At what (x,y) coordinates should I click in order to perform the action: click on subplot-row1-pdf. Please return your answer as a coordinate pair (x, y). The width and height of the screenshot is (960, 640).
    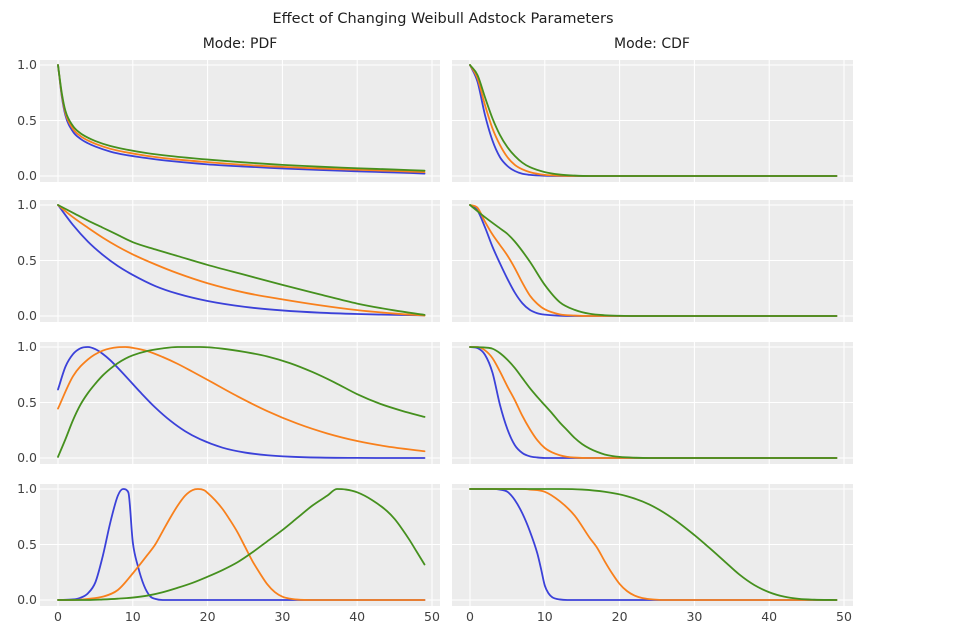
    Looking at the image, I should click on (240, 121).